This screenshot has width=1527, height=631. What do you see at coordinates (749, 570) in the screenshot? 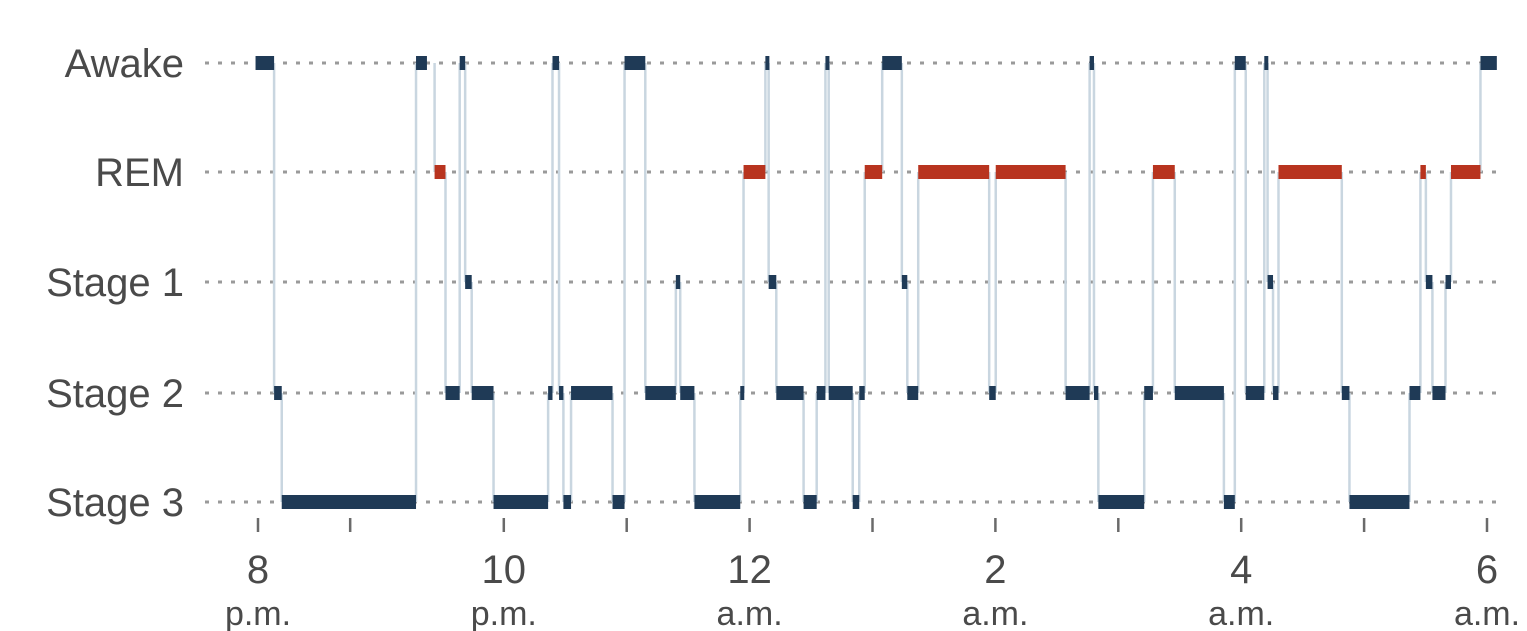
I see `tick-label-hour: 12` at bounding box center [749, 570].